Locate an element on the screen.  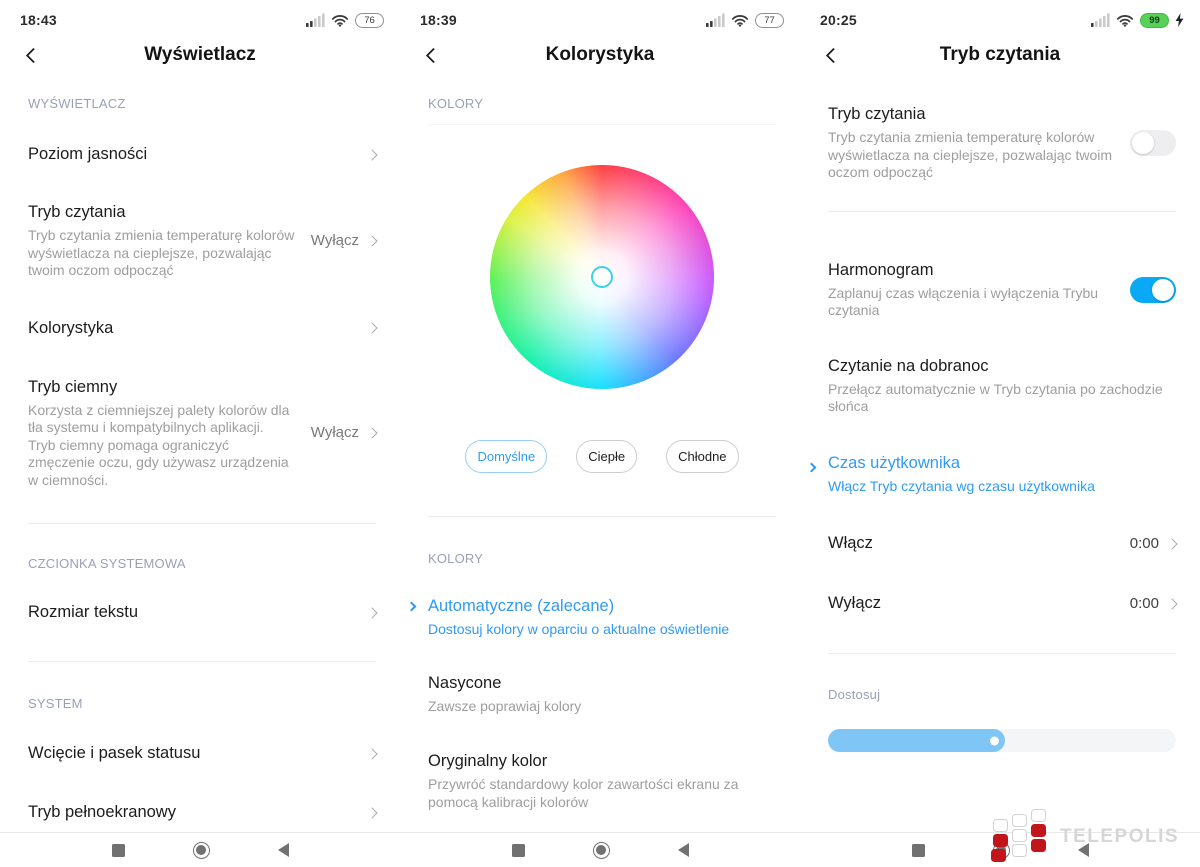
status-bar: 18:43 76 is located at coordinates (200, 14).